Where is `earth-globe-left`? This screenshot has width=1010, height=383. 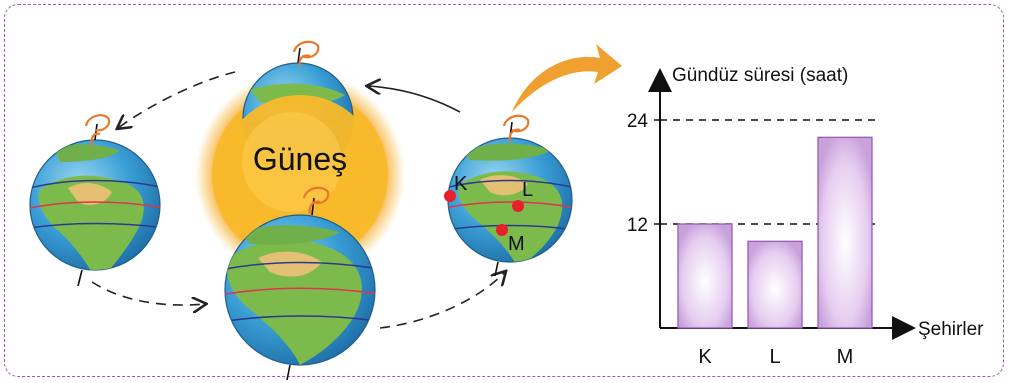 earth-globe-left is located at coordinates (95, 200).